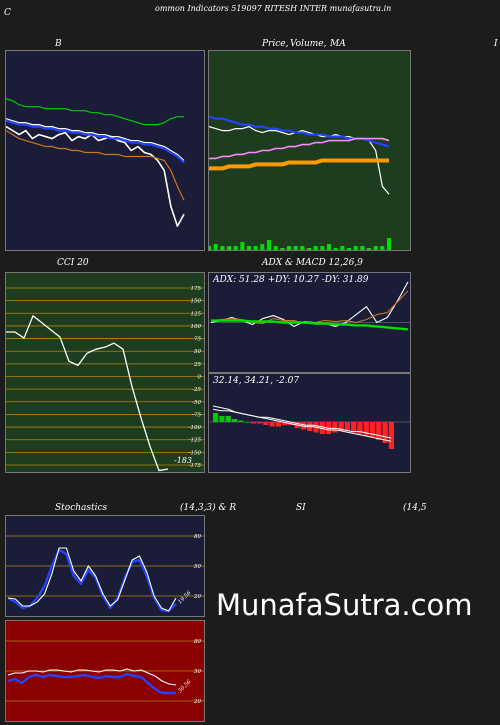 The height and width of the screenshot is (725, 500). What do you see at coordinates (197, 537) in the screenshot?
I see `stoch-tick-label: 80` at bounding box center [197, 537].